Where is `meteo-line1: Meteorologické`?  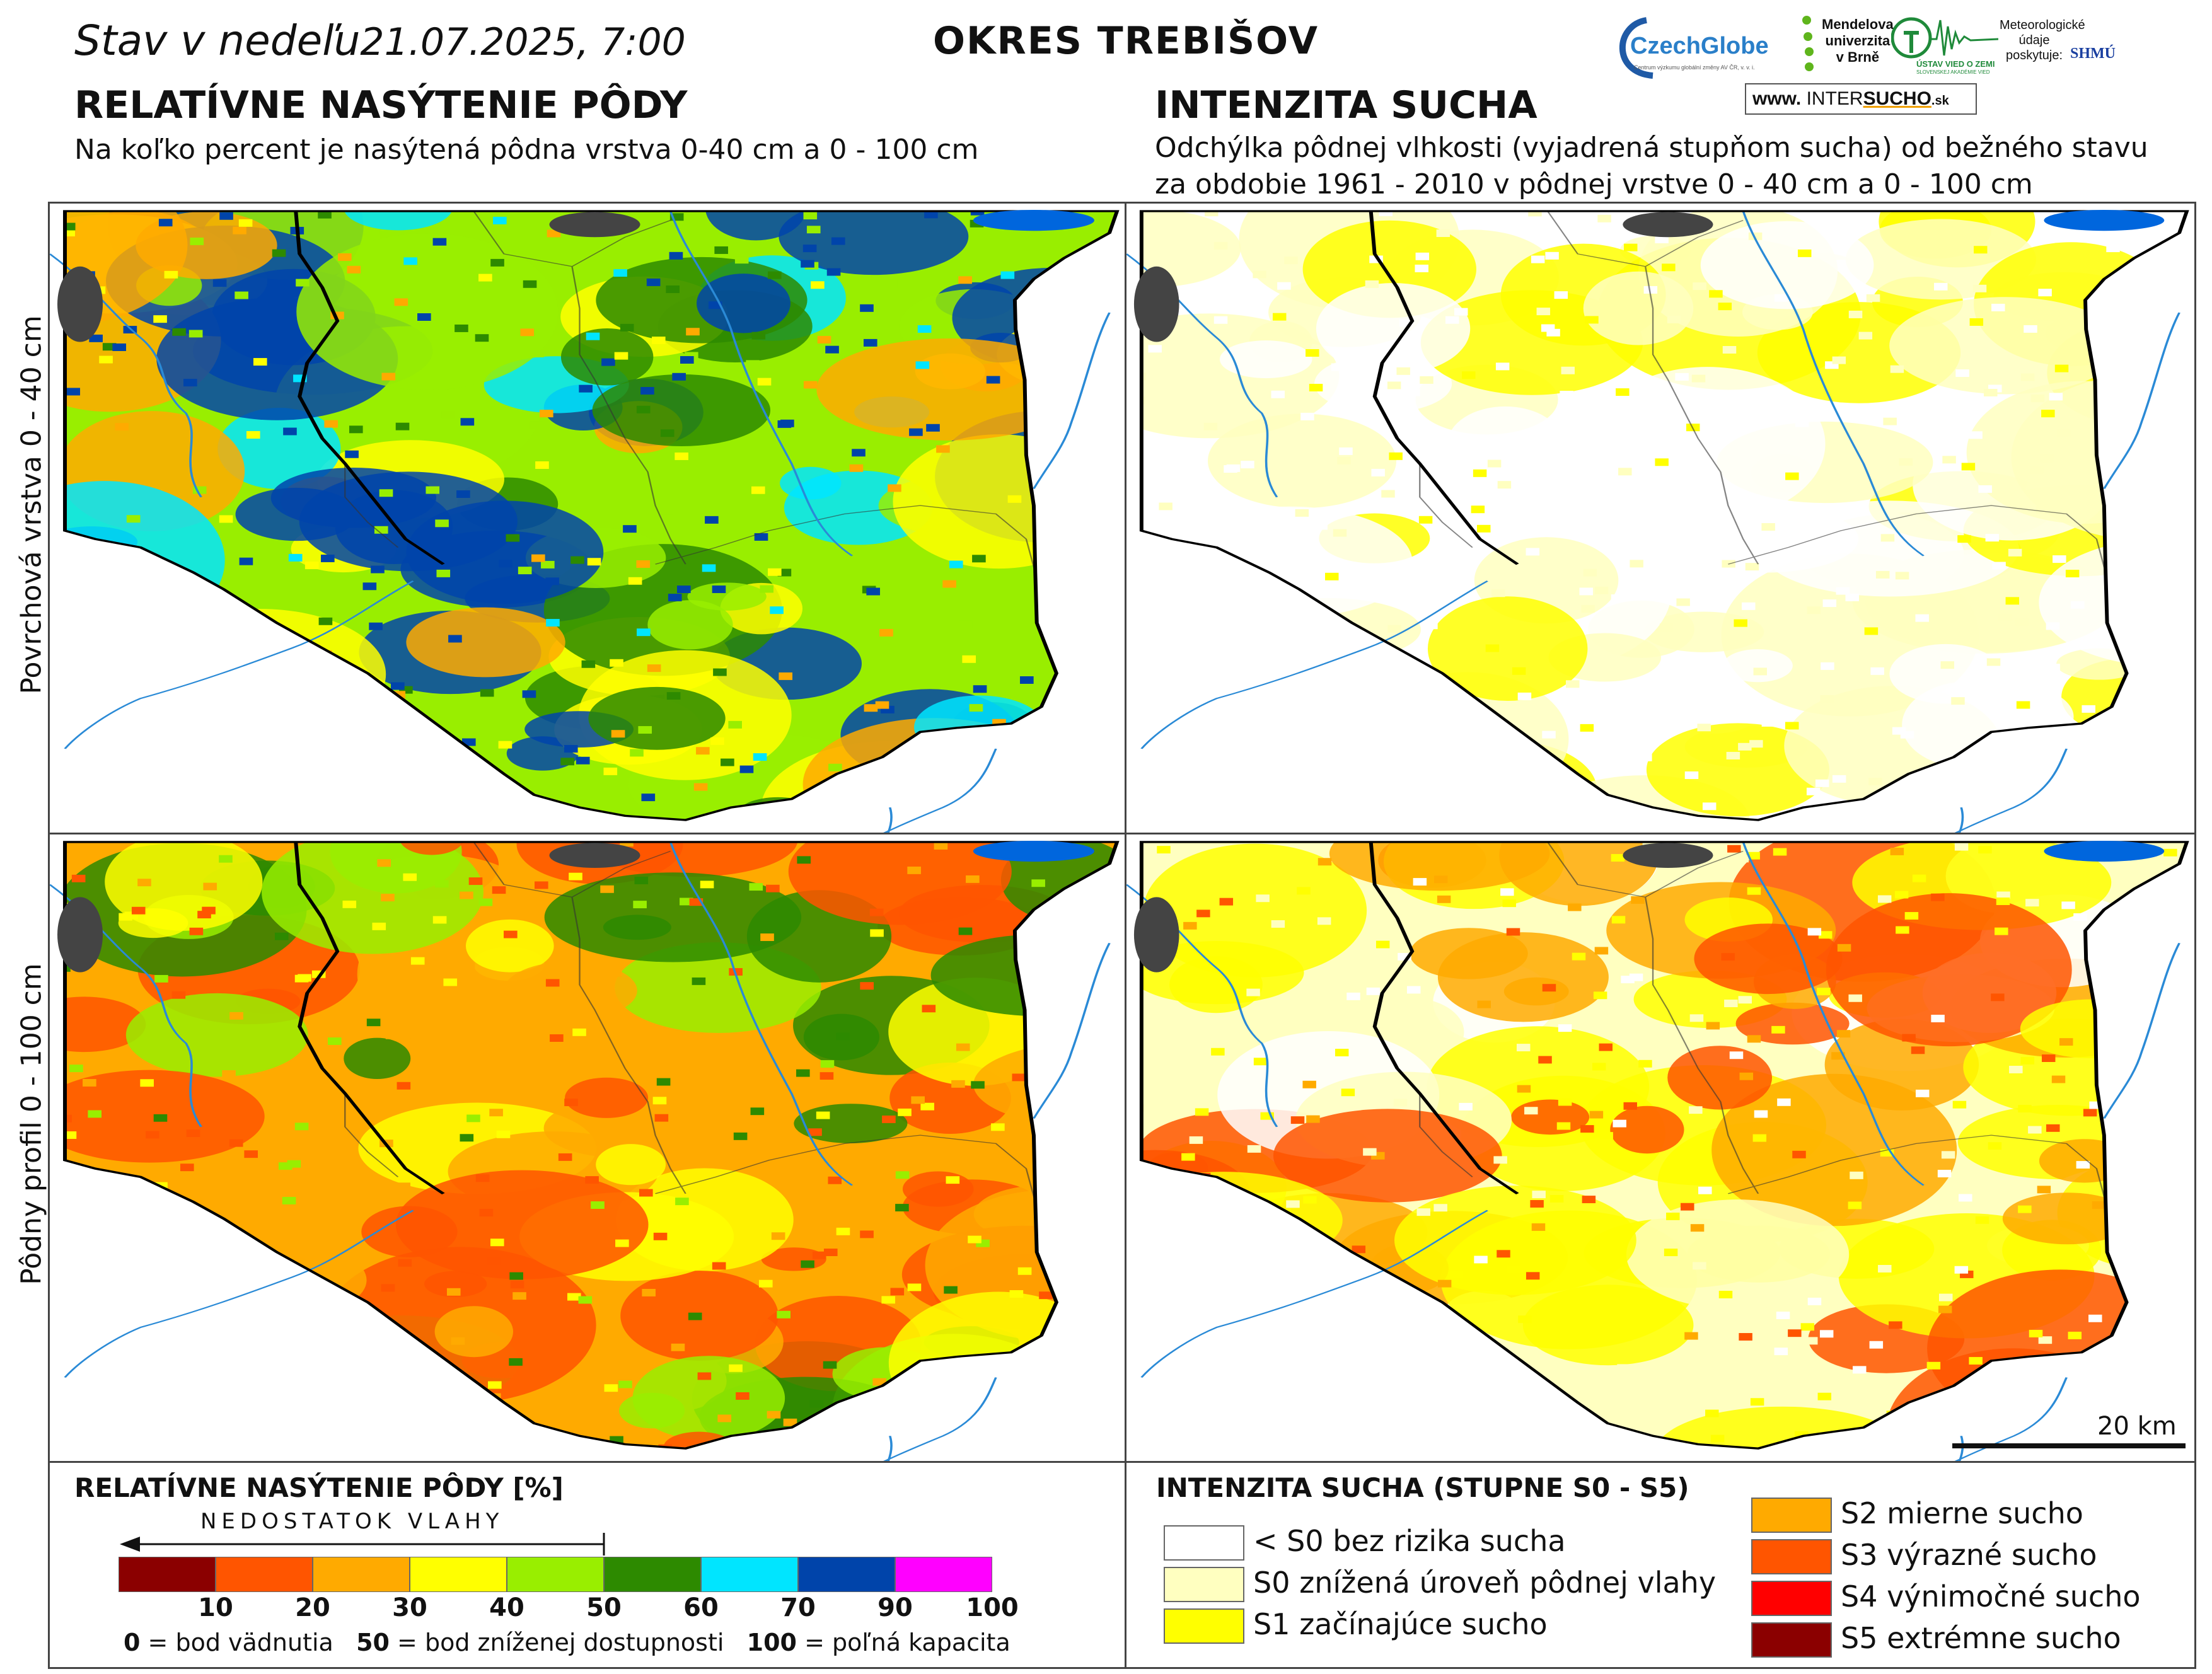 meteo-line1: Meteorologické is located at coordinates (2042, 25).